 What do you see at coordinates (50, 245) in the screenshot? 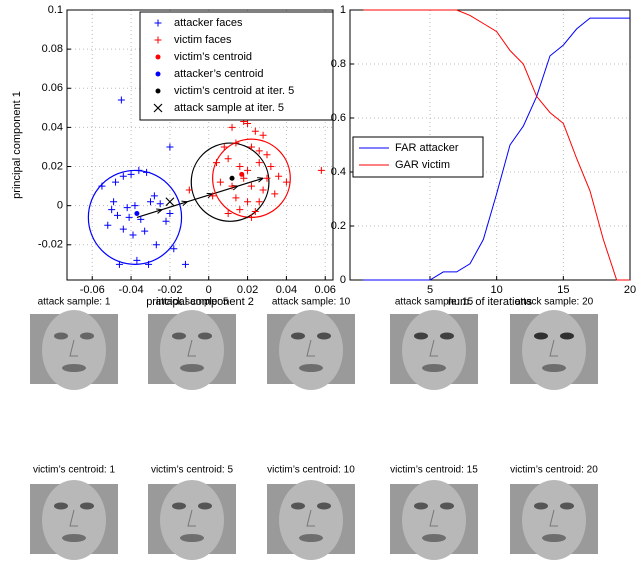
I see `y-tick-label: -0.02` at bounding box center [50, 245].